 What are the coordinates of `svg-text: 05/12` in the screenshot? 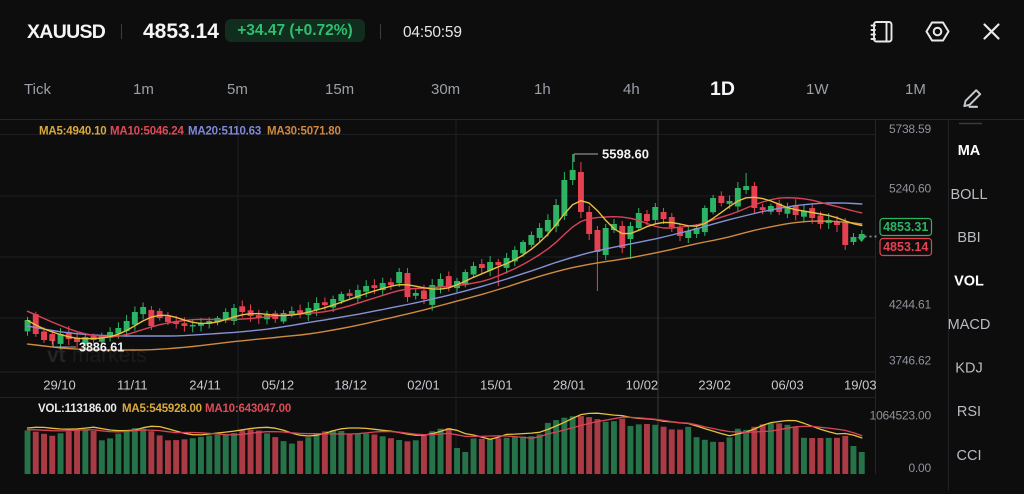 It's located at (278, 385).